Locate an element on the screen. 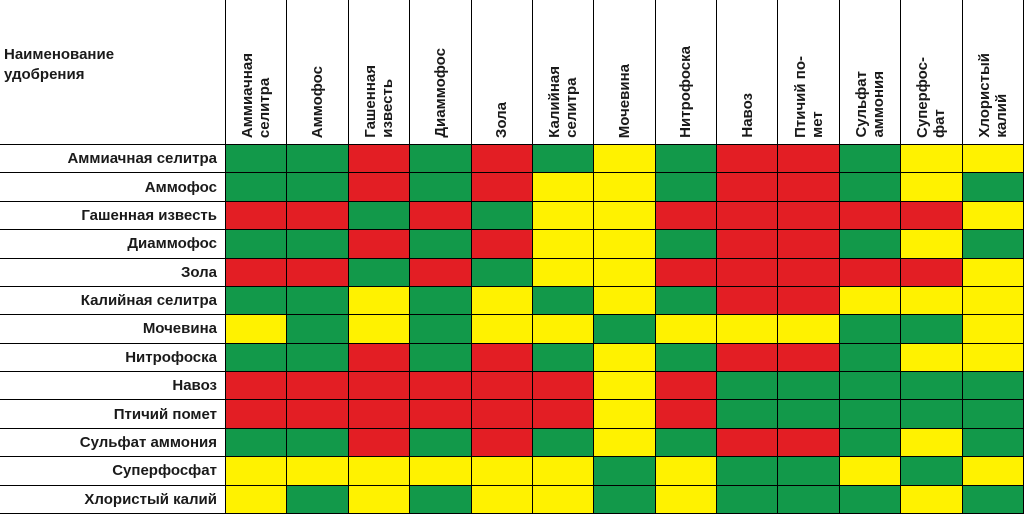 The image size is (1024, 514). row-header: Мочевина is located at coordinates (113, 329).